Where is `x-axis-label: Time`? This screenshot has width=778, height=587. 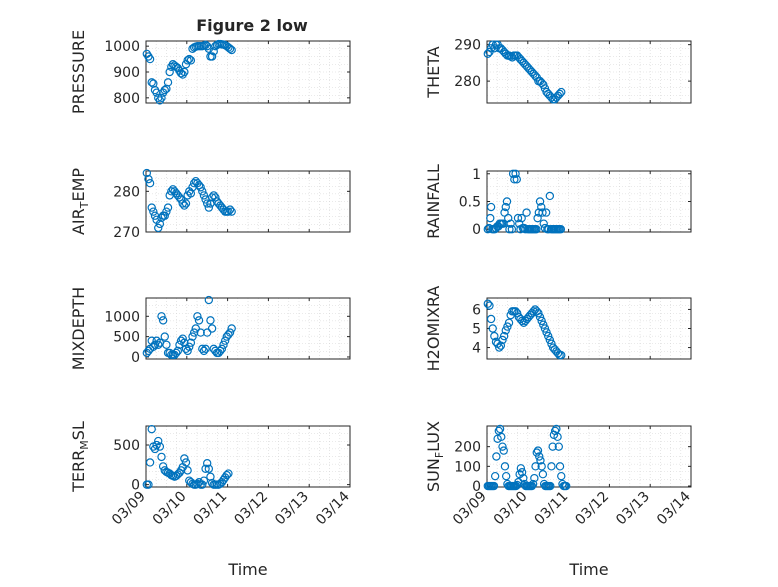
x-axis-label: Time is located at coordinates (247, 569).